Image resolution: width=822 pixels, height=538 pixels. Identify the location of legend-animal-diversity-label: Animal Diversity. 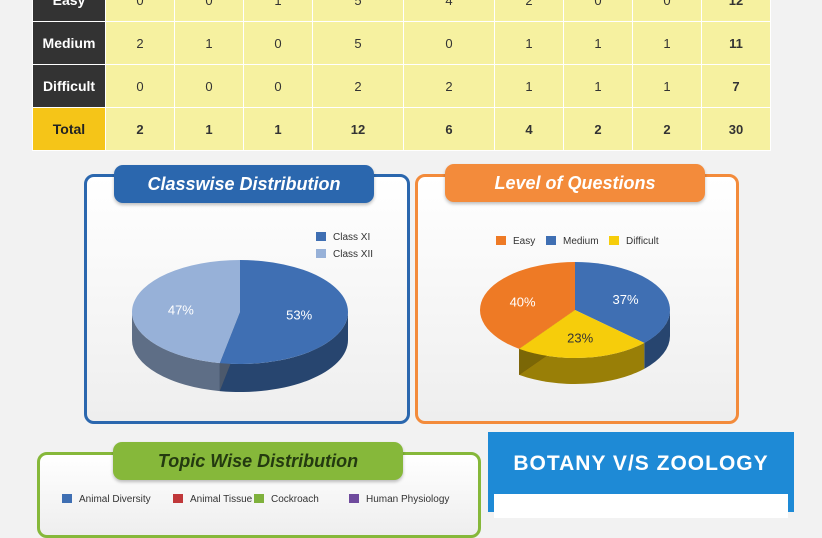
(115, 499).